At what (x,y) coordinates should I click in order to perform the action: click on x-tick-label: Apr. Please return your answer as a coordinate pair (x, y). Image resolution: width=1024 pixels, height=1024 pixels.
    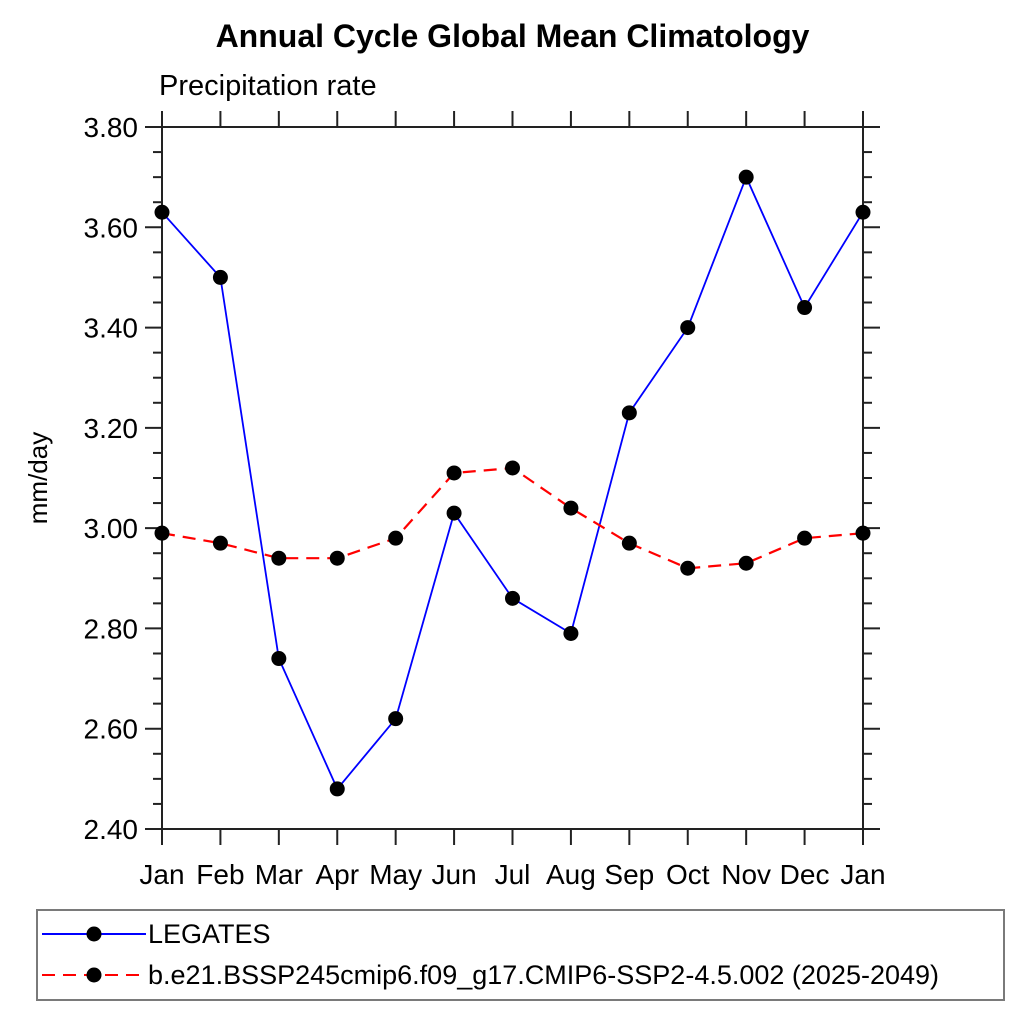
    Looking at the image, I should click on (337, 874).